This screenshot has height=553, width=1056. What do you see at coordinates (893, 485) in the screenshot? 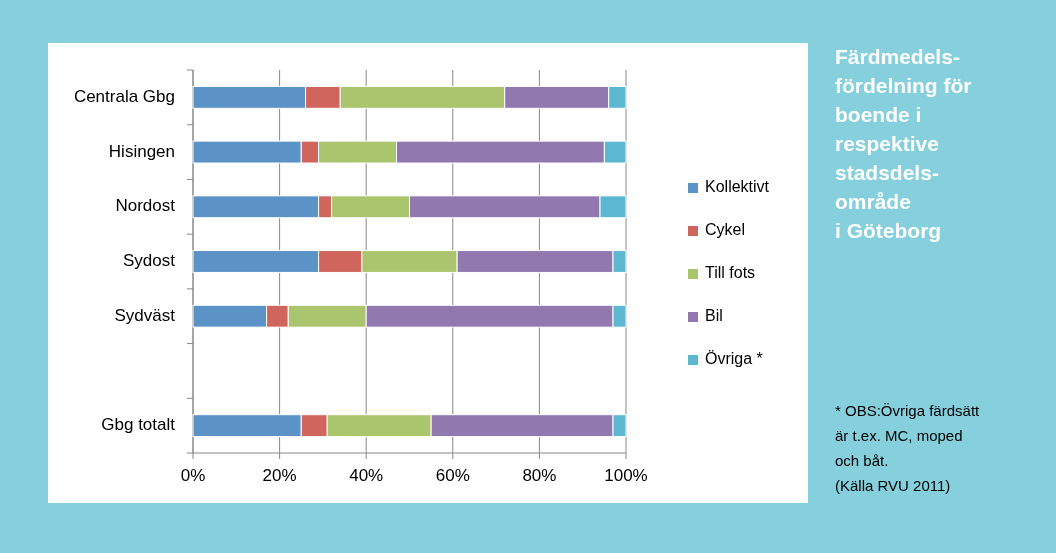
I see `text: (Källa RVU 2011)` at bounding box center [893, 485].